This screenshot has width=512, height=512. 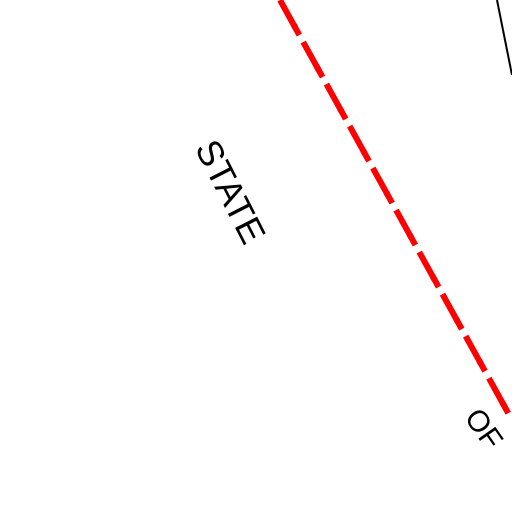 What do you see at coordinates (504, 38) in the screenshot?
I see `boundary-line` at bounding box center [504, 38].